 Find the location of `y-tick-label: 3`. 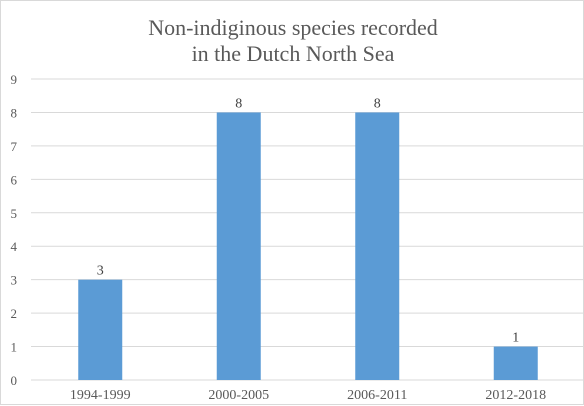

y-tick-label: 3 is located at coordinates (14, 280).